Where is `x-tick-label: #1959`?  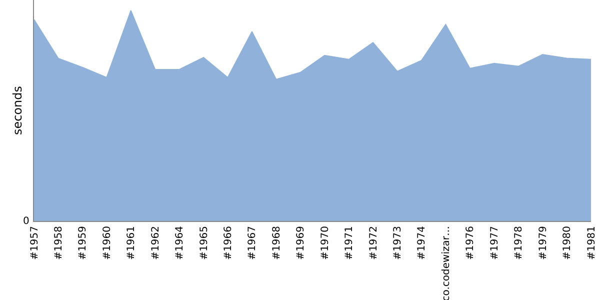
x-tick-label: #1959 is located at coordinates (83, 243).